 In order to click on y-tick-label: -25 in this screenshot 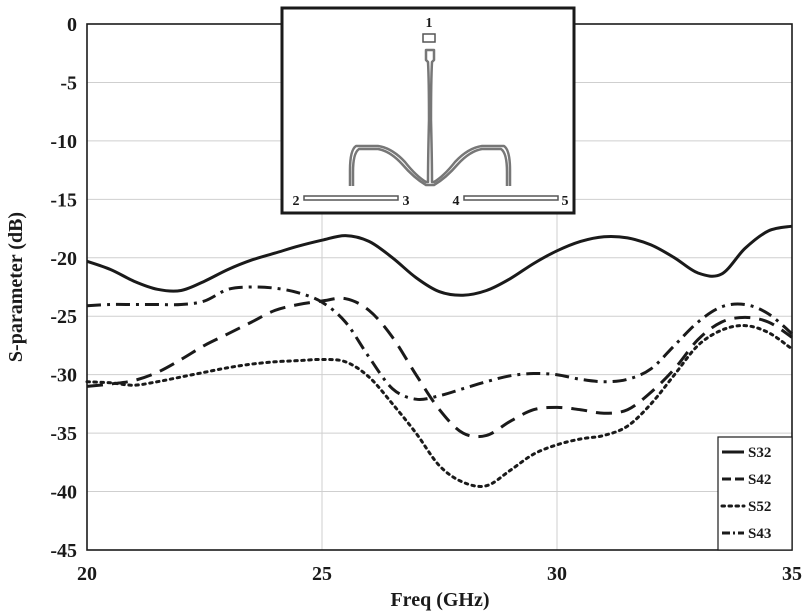, I will do `click(63, 317)`.